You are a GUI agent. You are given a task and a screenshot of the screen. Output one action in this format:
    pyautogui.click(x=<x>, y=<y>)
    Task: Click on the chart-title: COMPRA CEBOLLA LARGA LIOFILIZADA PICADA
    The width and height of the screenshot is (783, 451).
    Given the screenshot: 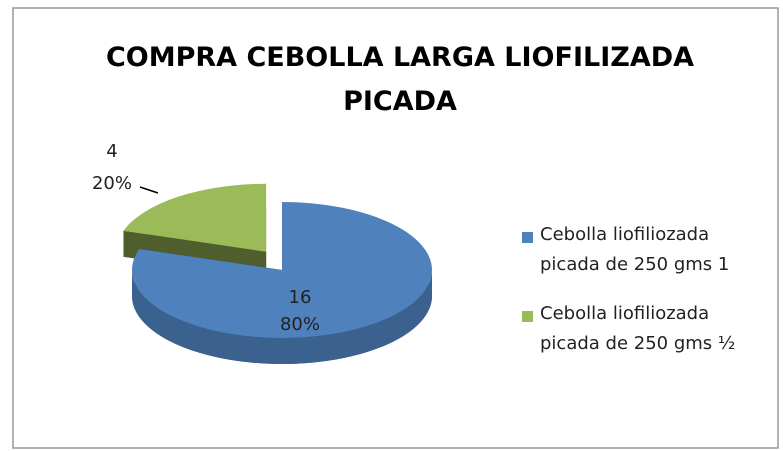 What is the action you would take?
    pyautogui.click(x=400, y=79)
    